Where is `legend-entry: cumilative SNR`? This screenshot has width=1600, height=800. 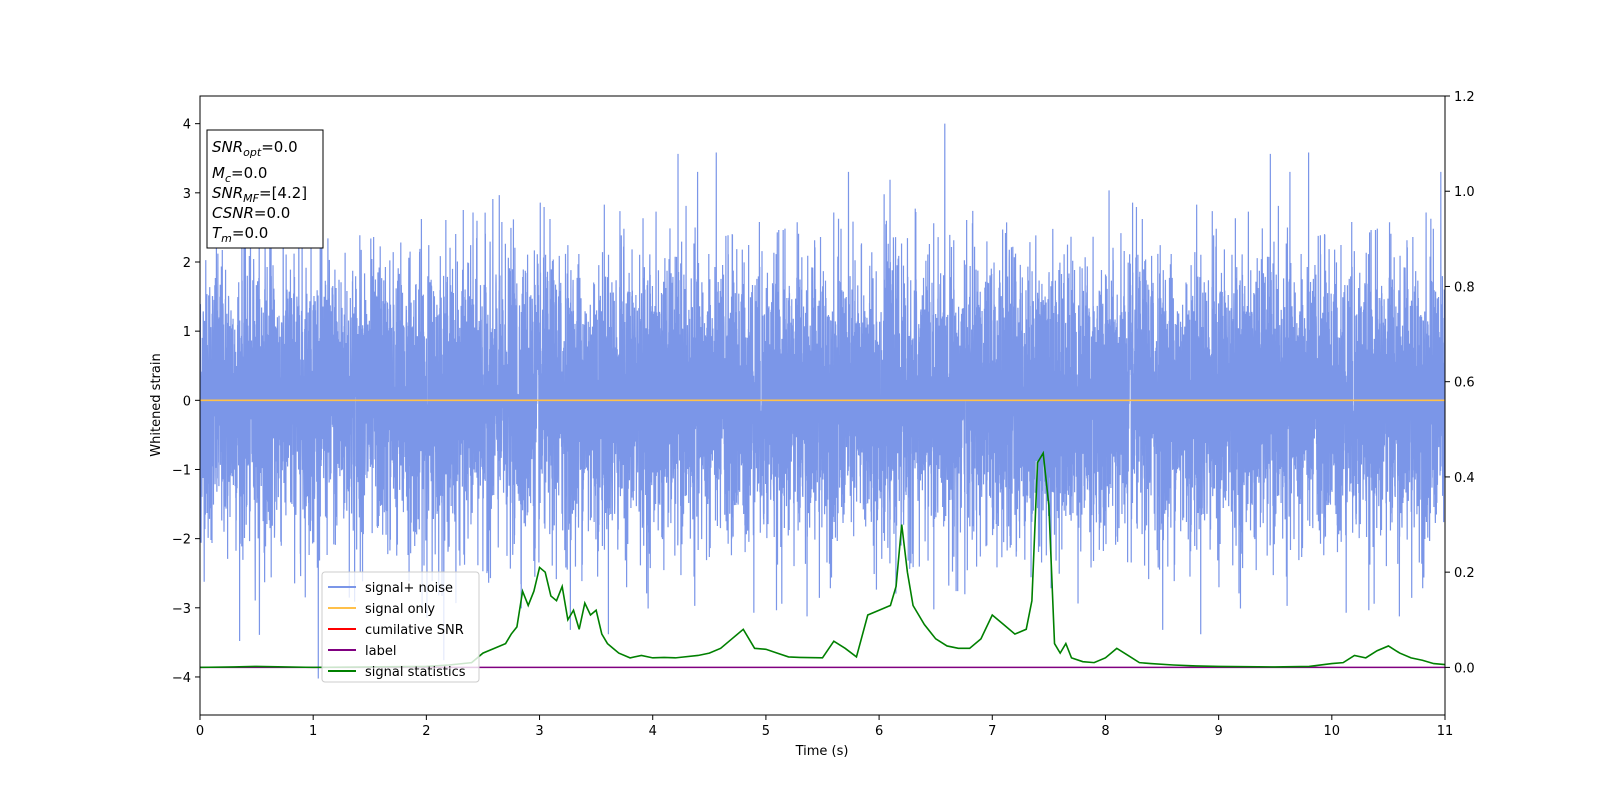
legend-entry: cumilative SNR is located at coordinates (396, 630).